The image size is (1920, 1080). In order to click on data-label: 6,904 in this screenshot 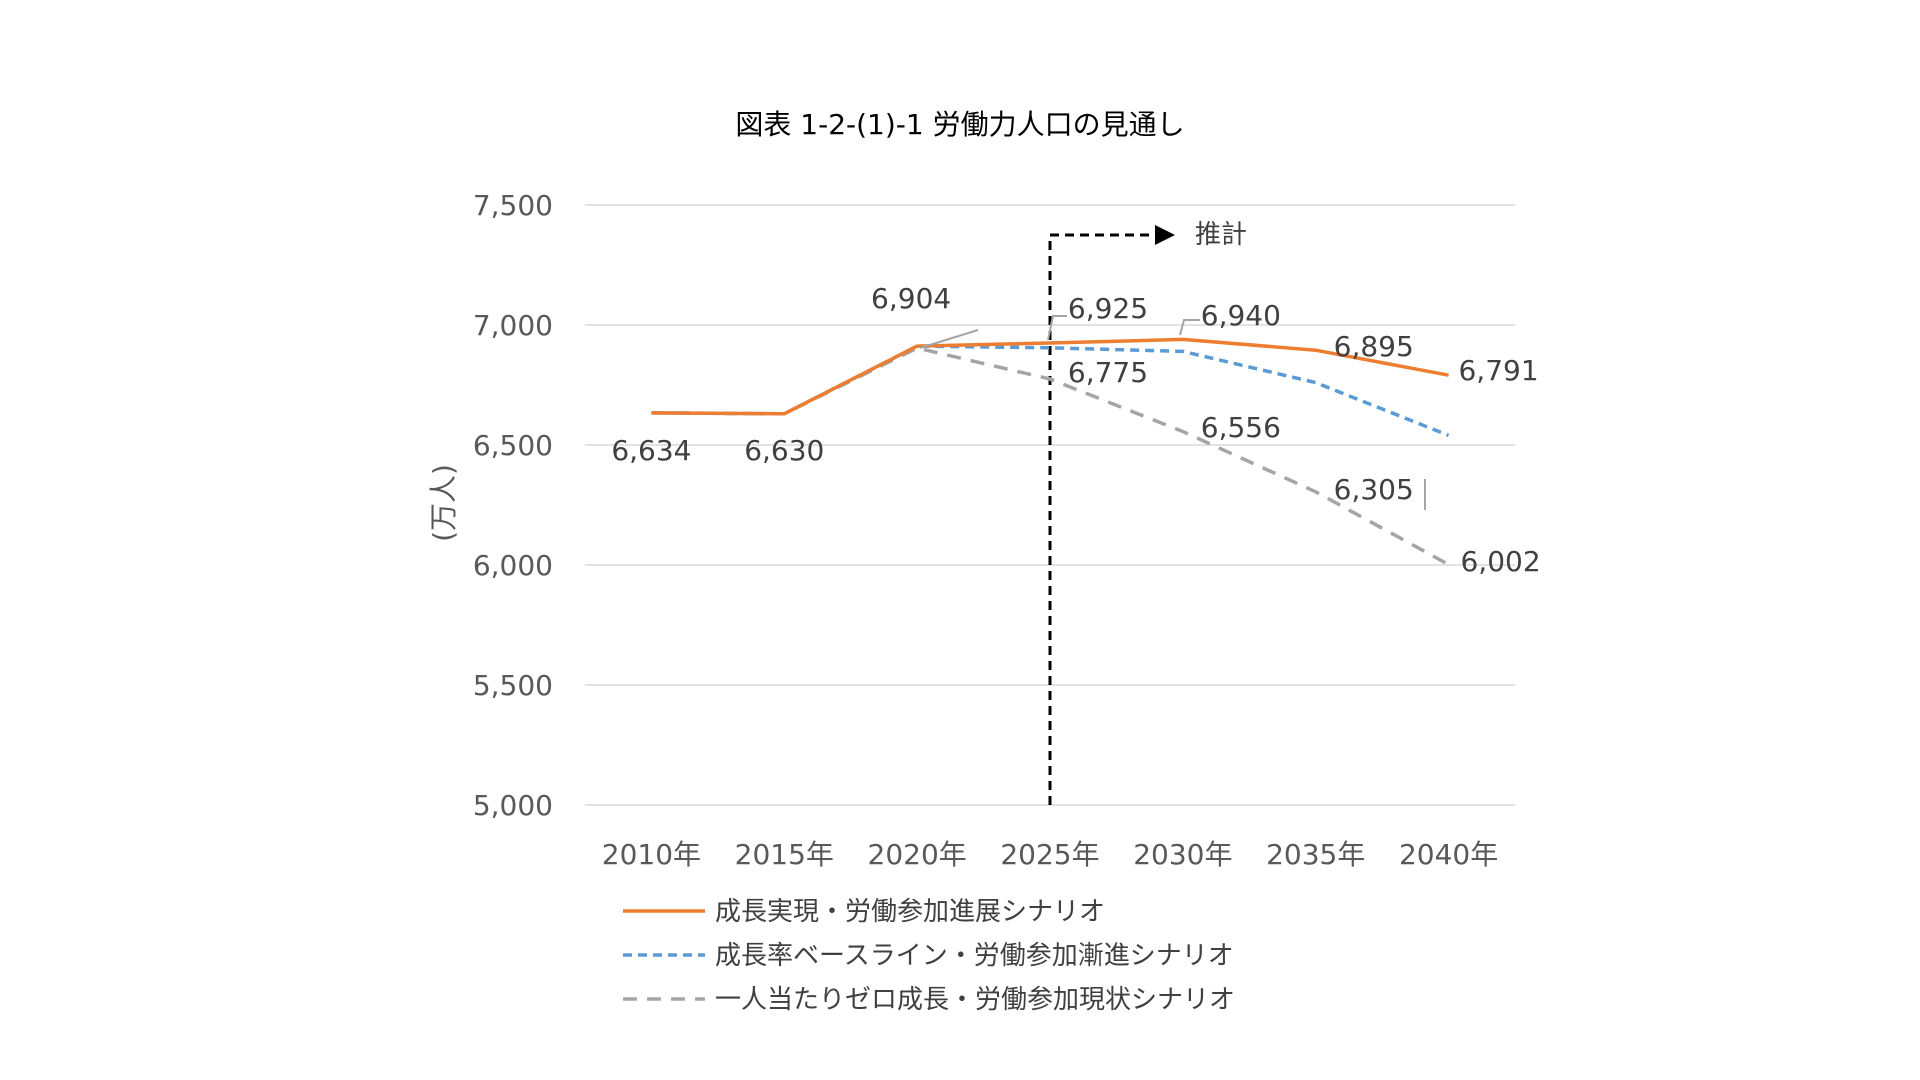, I will do `click(911, 298)`.